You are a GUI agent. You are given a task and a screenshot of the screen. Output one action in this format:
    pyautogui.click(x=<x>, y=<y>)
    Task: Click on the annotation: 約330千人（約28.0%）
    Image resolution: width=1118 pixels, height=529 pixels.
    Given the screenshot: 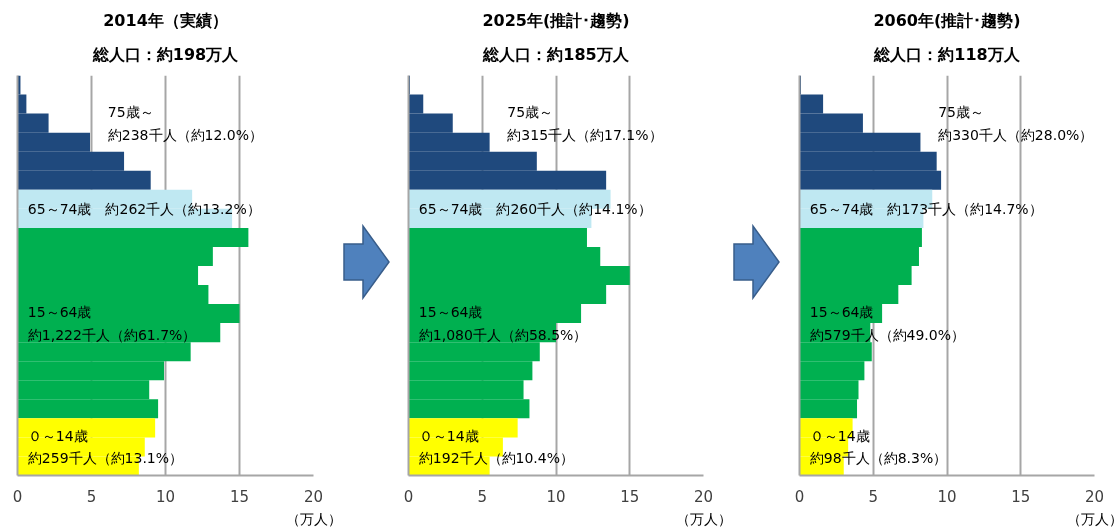 What is the action you would take?
    pyautogui.click(x=1016, y=134)
    